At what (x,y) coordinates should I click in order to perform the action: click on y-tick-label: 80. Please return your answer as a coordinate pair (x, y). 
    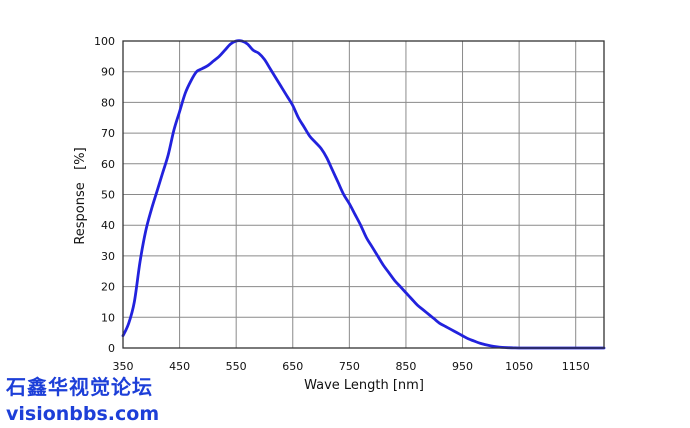
    Looking at the image, I should click on (108, 102).